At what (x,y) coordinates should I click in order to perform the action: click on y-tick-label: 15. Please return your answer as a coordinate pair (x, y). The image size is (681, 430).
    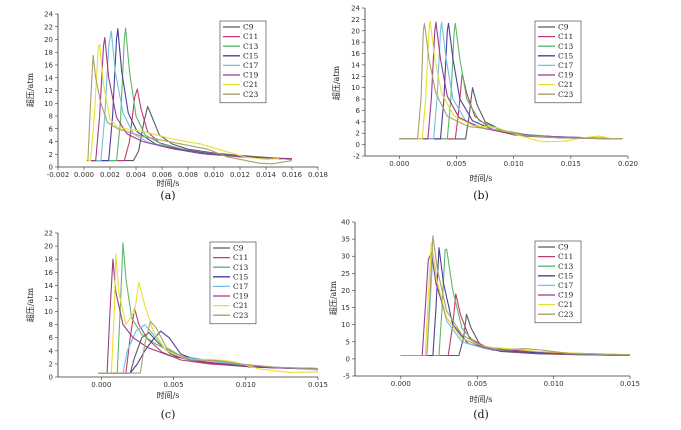
    Looking at the image, I should click on (345, 308).